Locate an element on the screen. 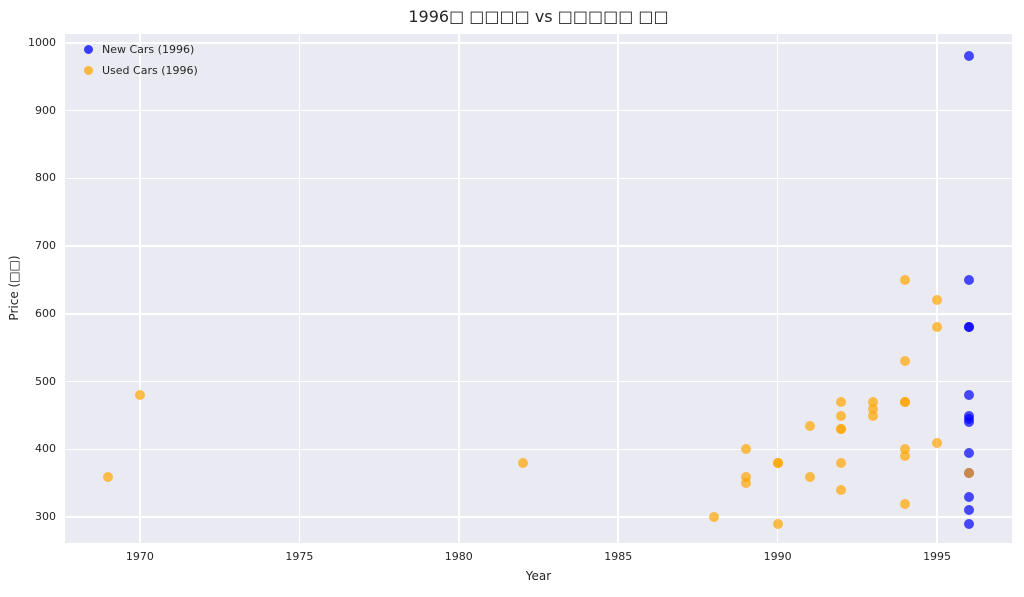  y-tick-label: 600 is located at coordinates (45, 313).